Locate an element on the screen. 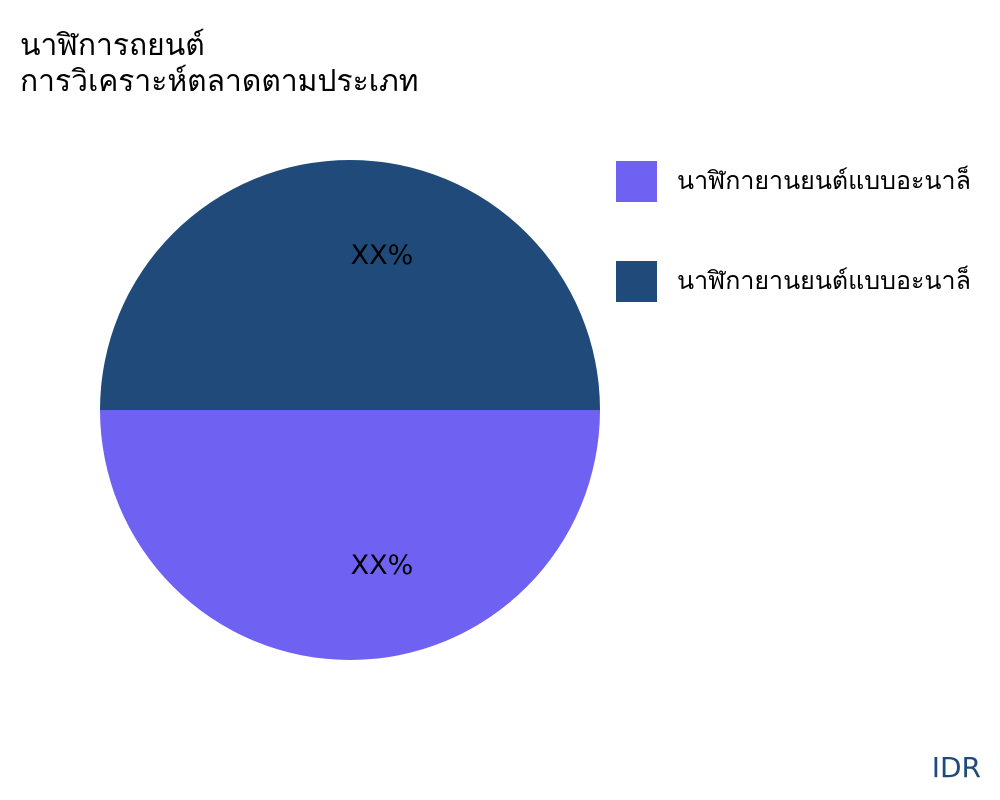 The image size is (1000, 800). chart-title: นาฬิการถยนต์ การวิเคราะห์ตลาดตามประเภท is located at coordinates (219, 64).